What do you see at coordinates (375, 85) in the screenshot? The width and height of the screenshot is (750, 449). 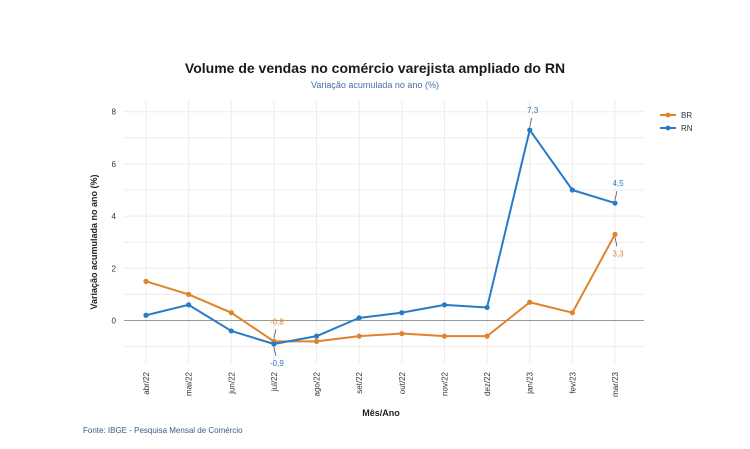 I see `chart-subtitle: Variação acumulada no ano (%)` at bounding box center [375, 85].